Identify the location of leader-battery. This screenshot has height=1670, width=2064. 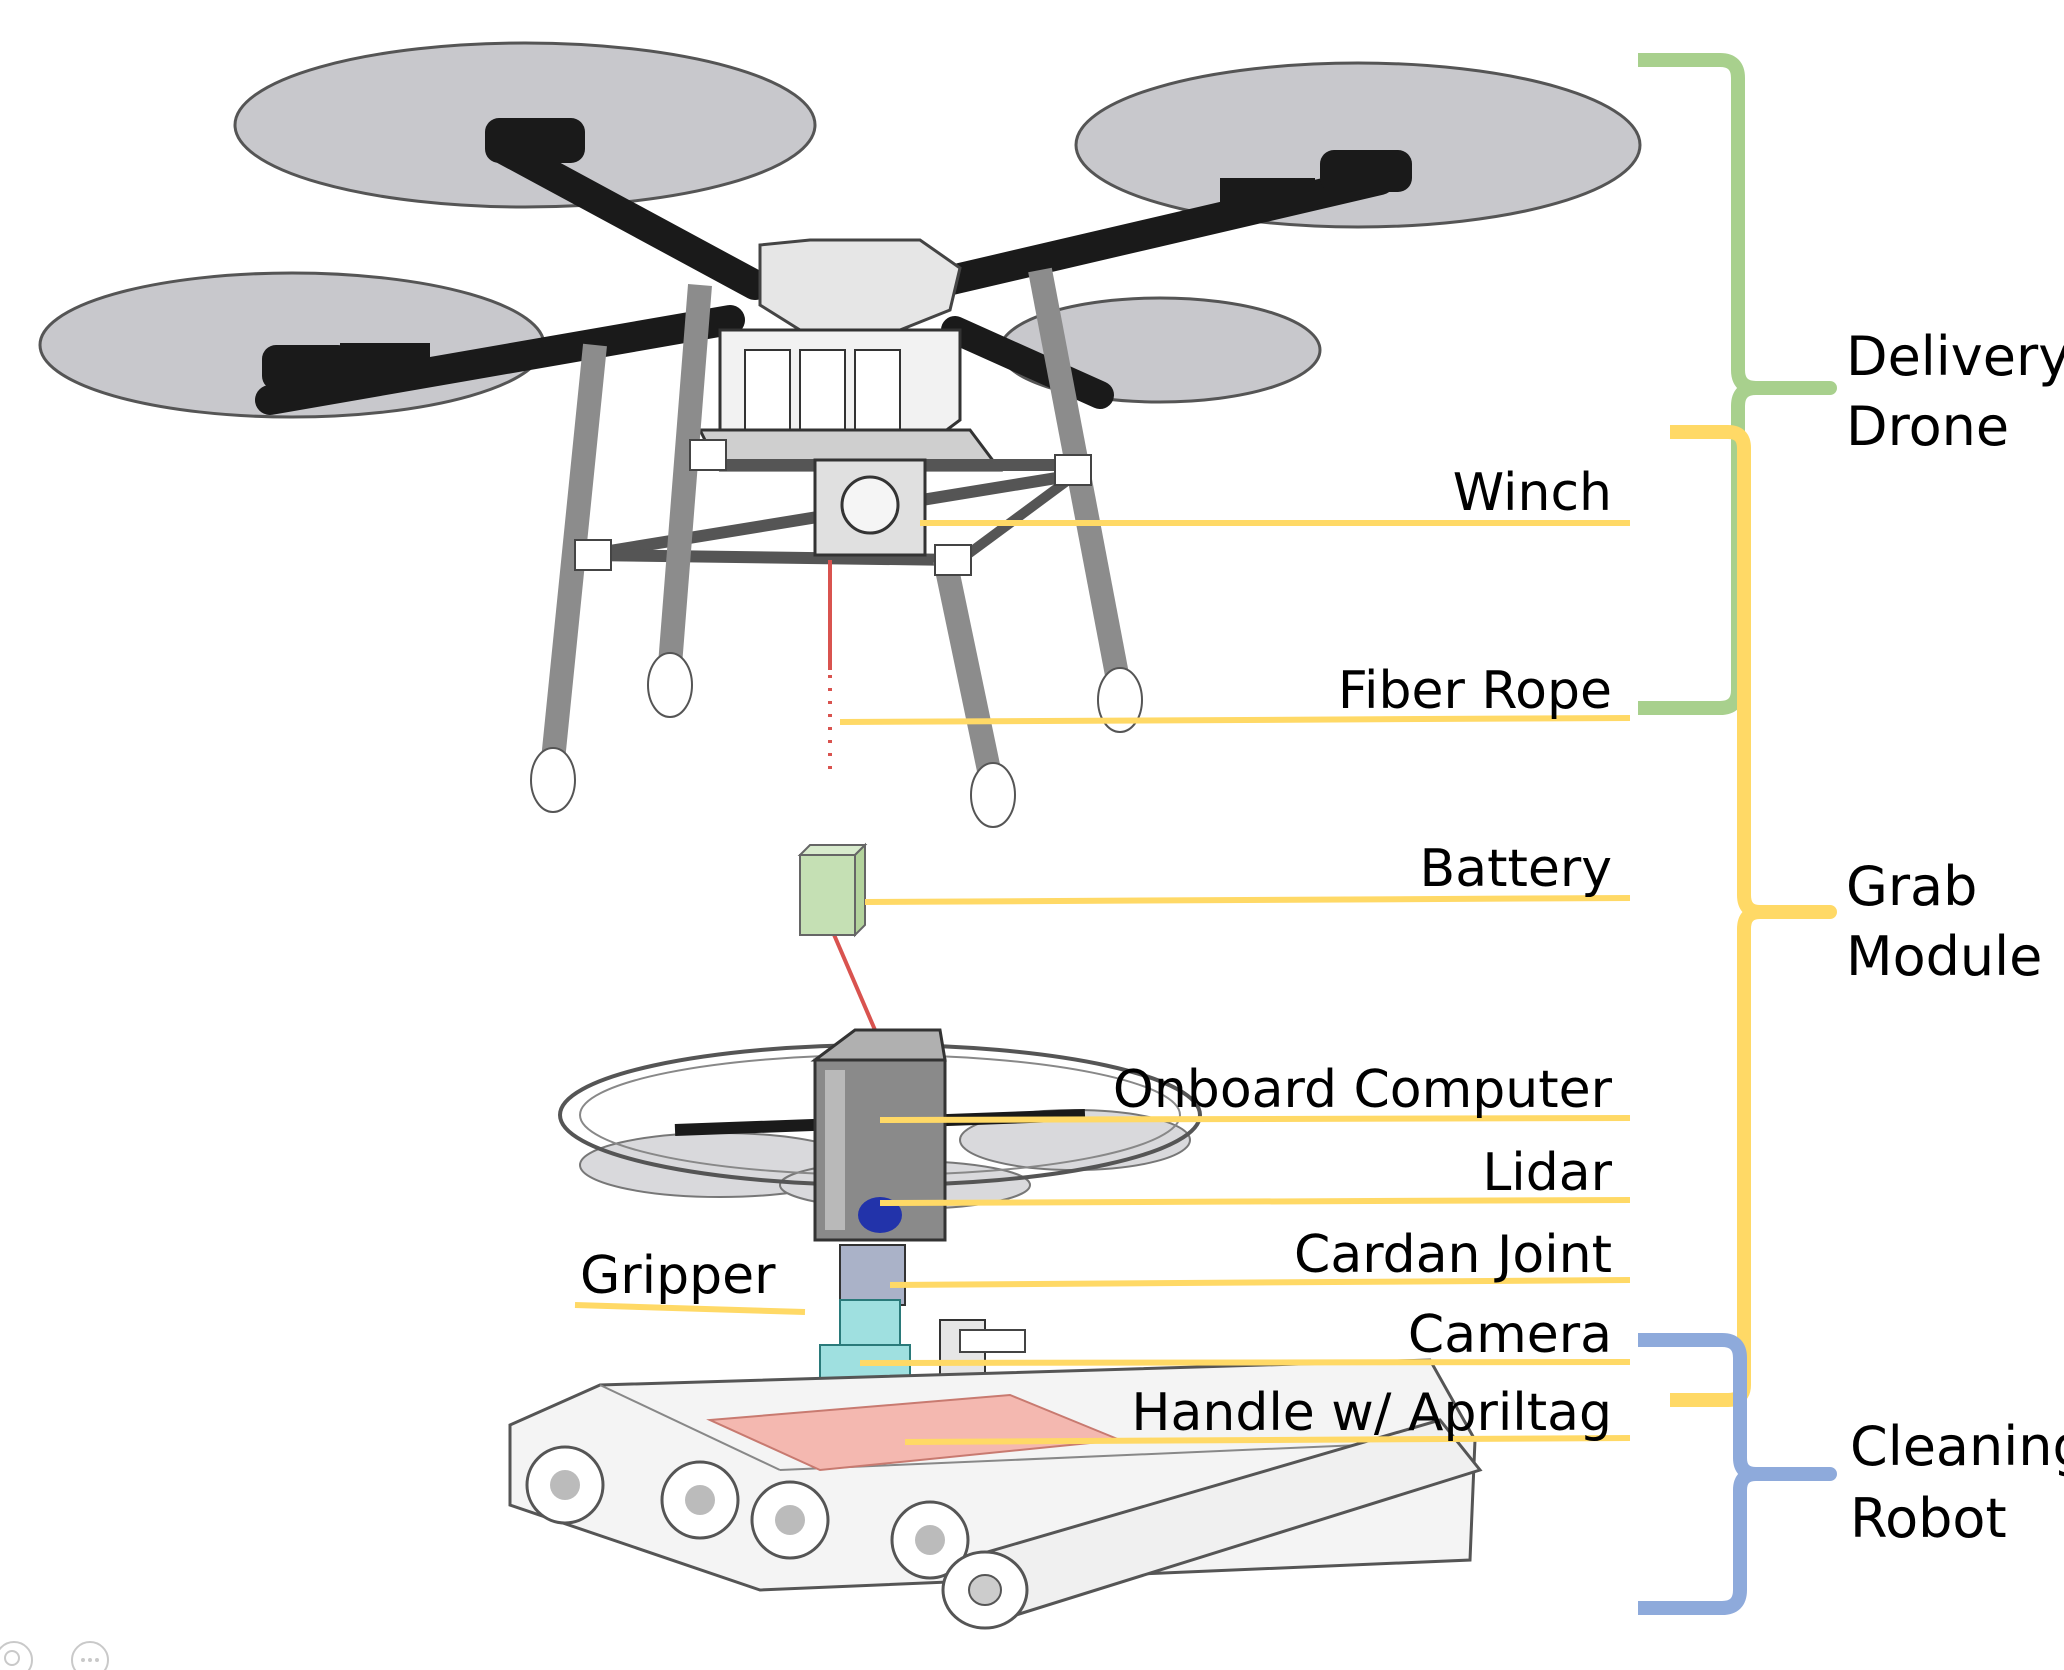
(1247, 900).